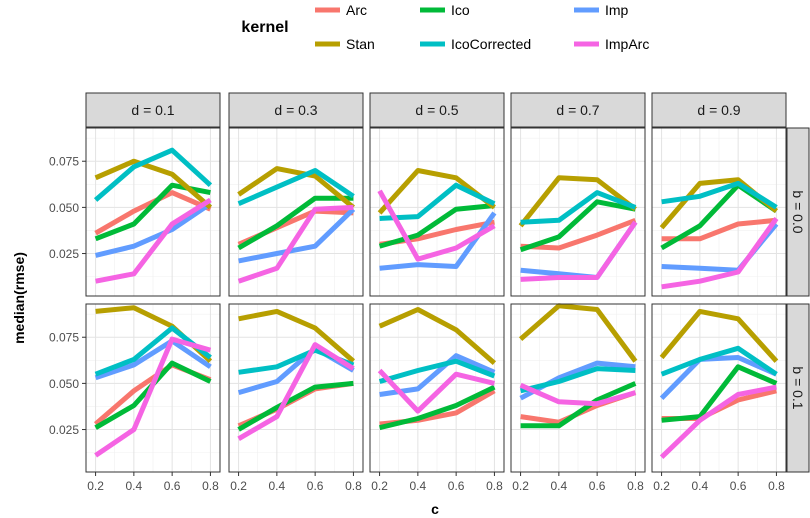 The height and width of the screenshot is (518, 810). I want to click on facet-strip-label-d-0-5: d = 0.5, so click(436, 110).